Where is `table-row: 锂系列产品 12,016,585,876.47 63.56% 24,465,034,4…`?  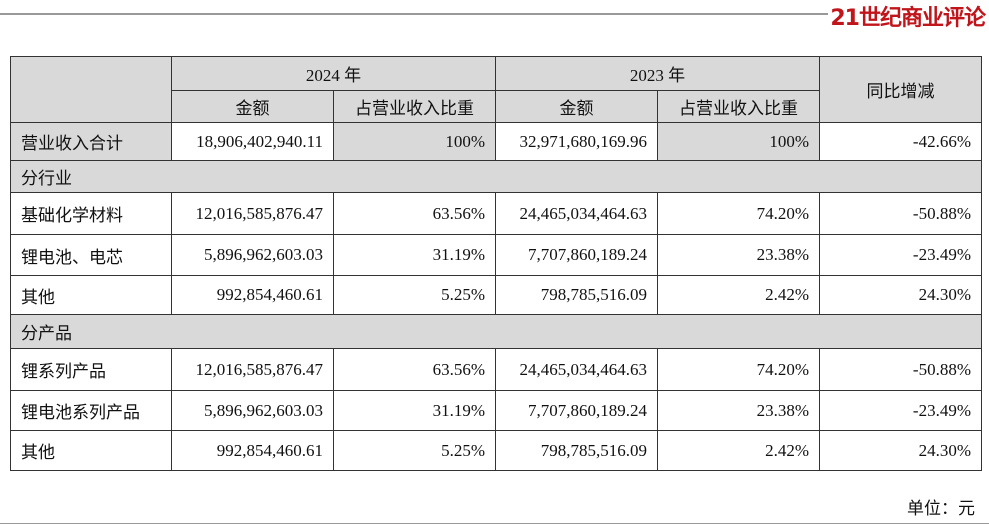 table-row: 锂系列产品 12,016,585,876.47 63.56% 24,465,034,4… is located at coordinates (496, 369).